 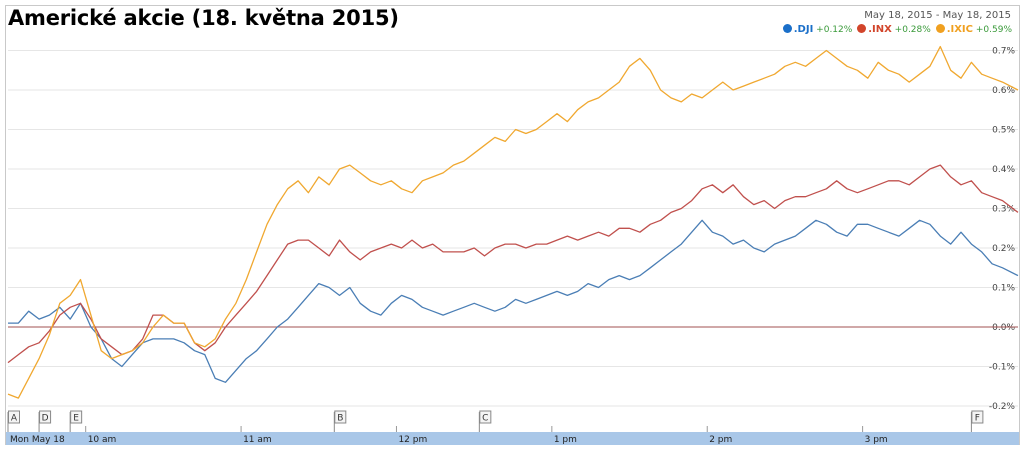 I want to click on annotation-flag-b, so click(x=340, y=417).